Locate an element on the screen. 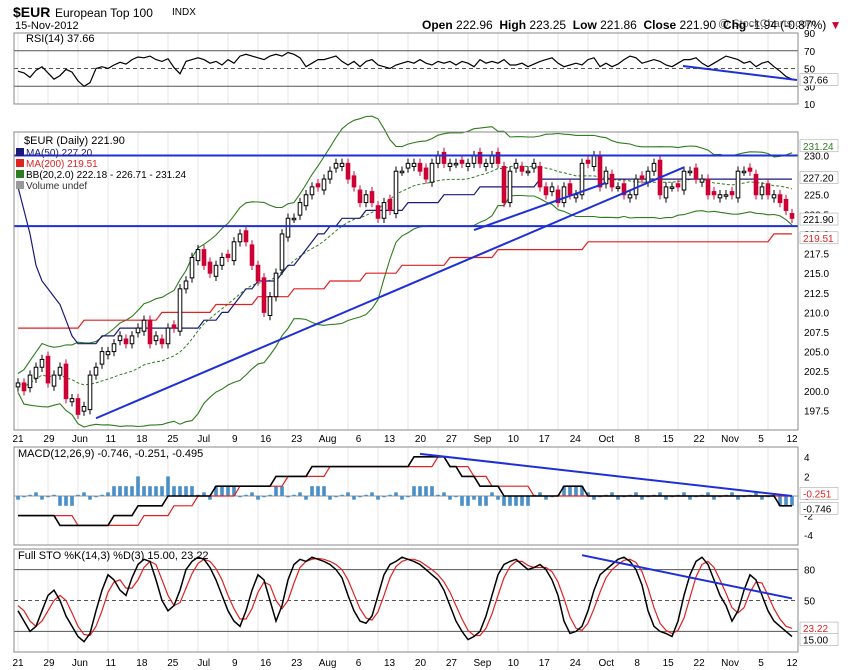 The height and width of the screenshot is (670, 848). chg-label: Chg is located at coordinates (734, 25).